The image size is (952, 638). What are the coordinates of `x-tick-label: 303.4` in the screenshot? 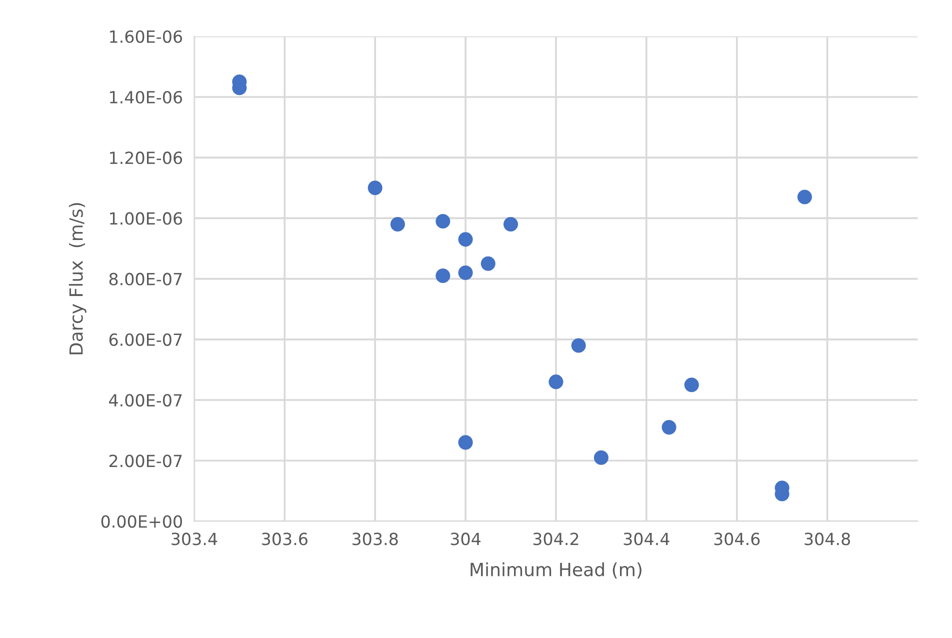 It's located at (195, 539).